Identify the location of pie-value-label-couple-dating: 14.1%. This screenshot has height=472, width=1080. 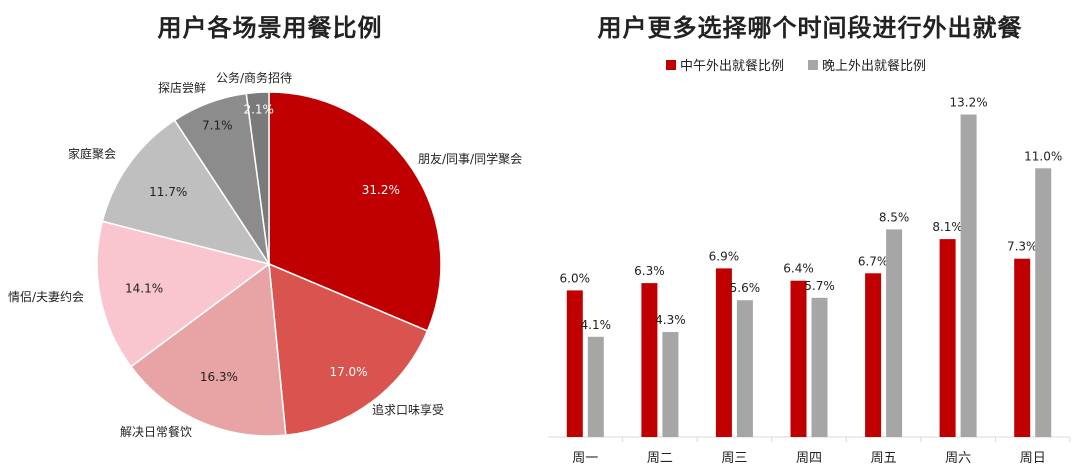
(144, 289).